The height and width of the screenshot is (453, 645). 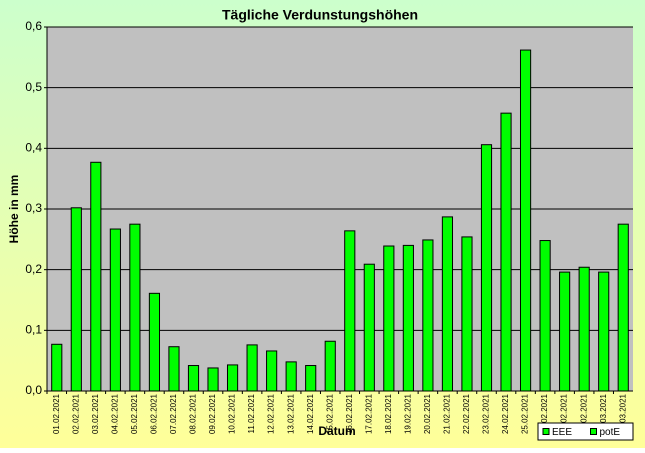 I want to click on x-tick-label: 01.03.2021, so click(x=603, y=413).